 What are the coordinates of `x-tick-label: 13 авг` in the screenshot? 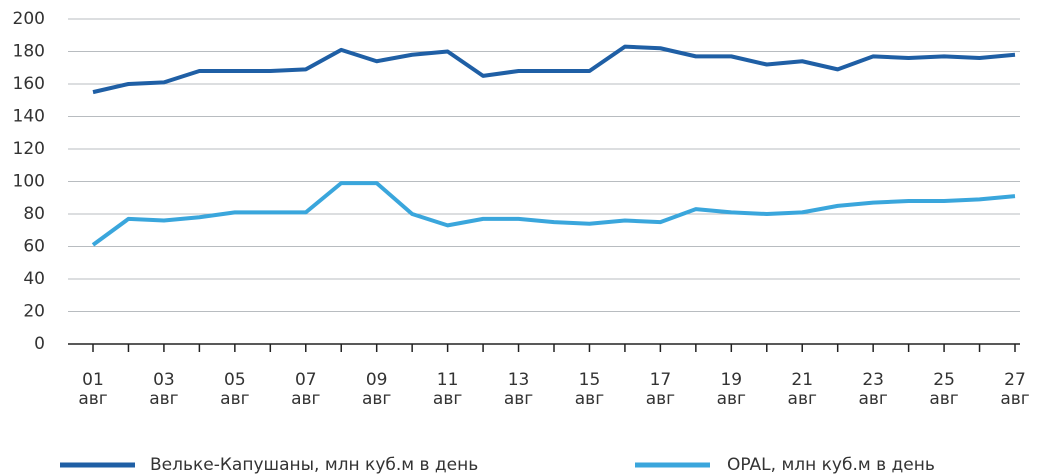 It's located at (518, 389).